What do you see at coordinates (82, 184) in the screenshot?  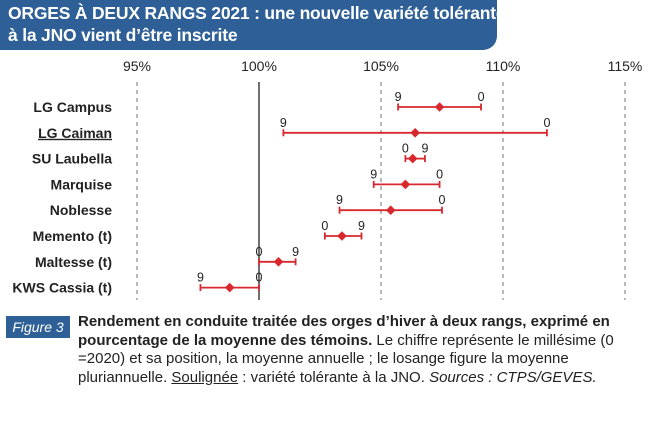 I see `variety-label-marquise: Marquise` at bounding box center [82, 184].